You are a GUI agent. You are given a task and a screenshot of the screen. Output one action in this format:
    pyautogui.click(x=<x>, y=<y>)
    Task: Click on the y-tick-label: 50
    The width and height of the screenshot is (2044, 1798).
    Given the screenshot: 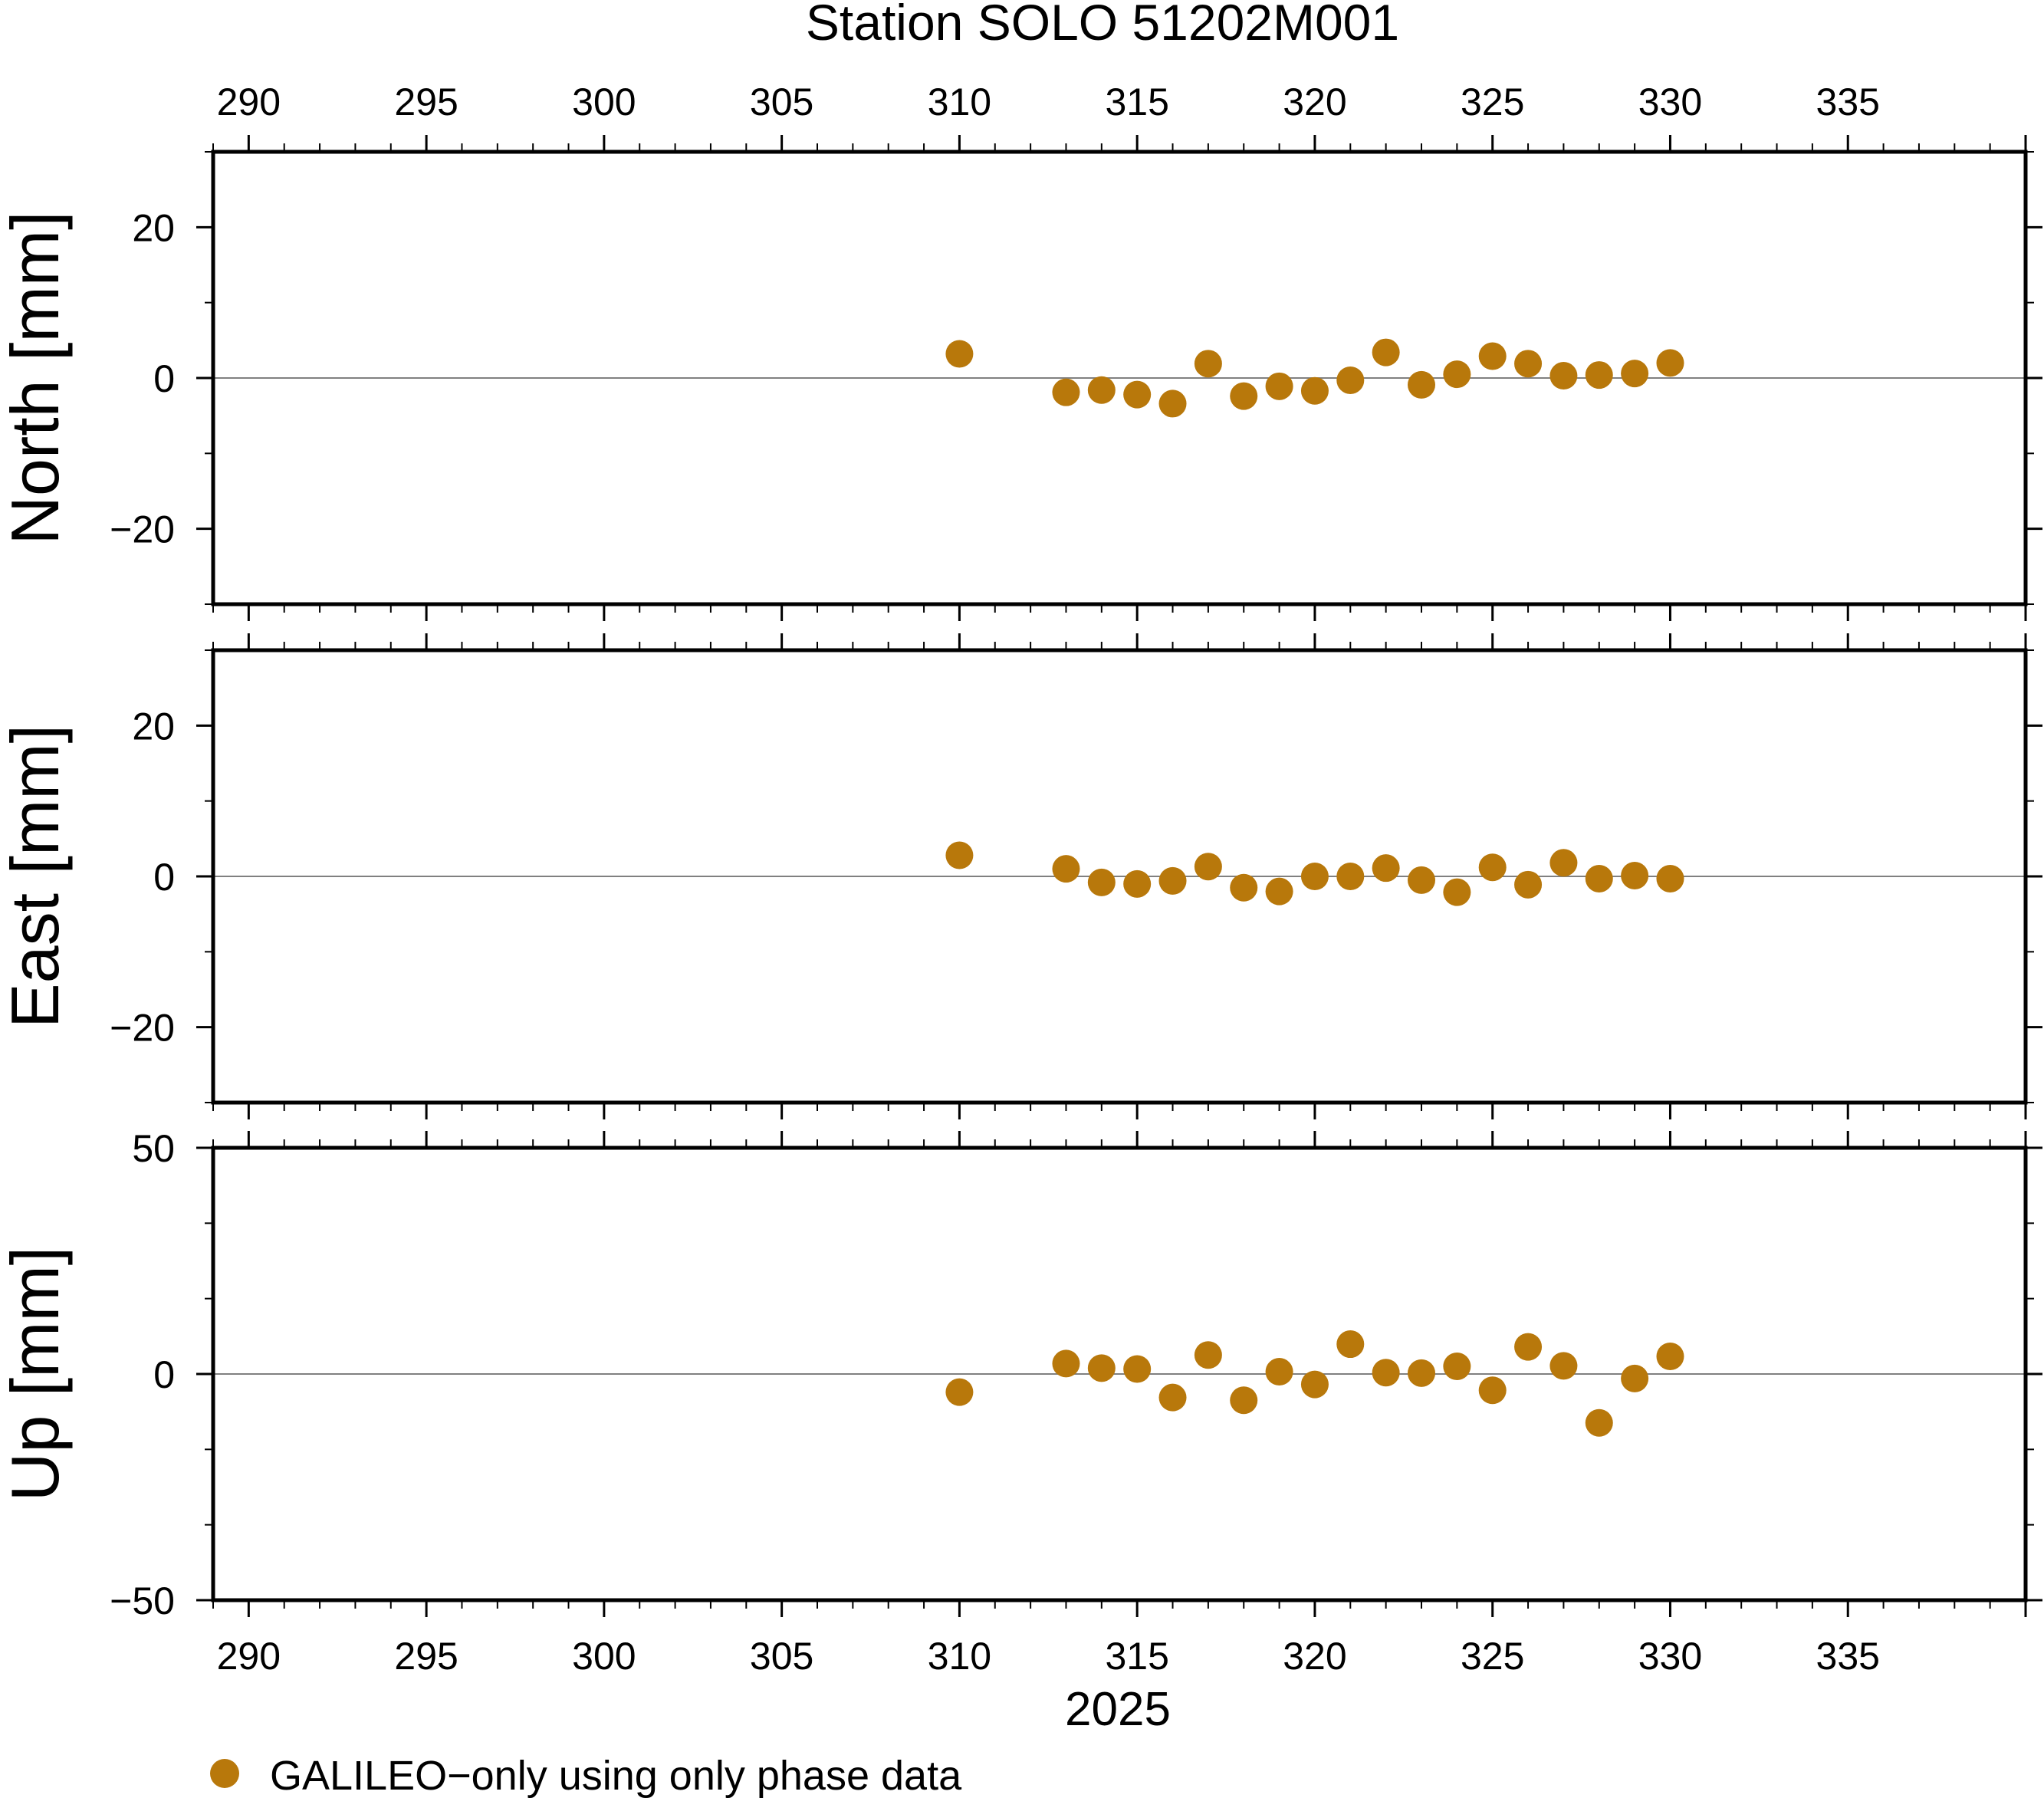 What is the action you would take?
    pyautogui.click(x=153, y=1149)
    